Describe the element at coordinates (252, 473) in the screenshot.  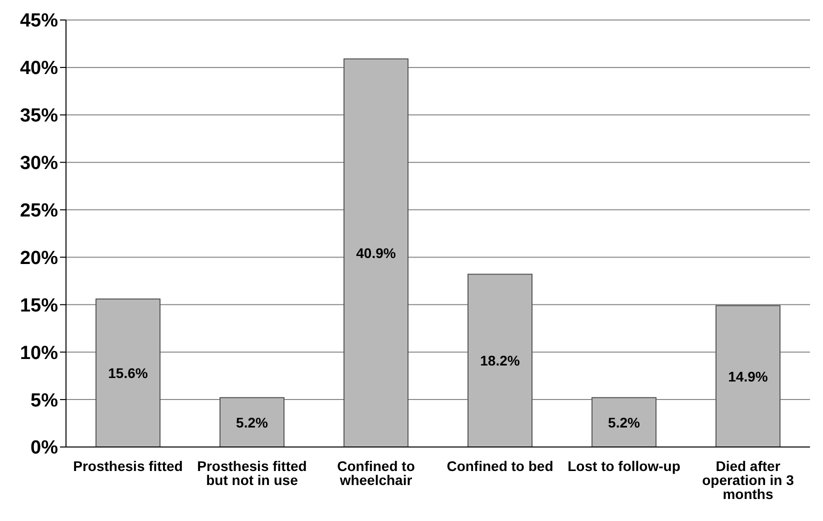
I see `x-tick-label: Prosthesis fitted but not in use` at that location.